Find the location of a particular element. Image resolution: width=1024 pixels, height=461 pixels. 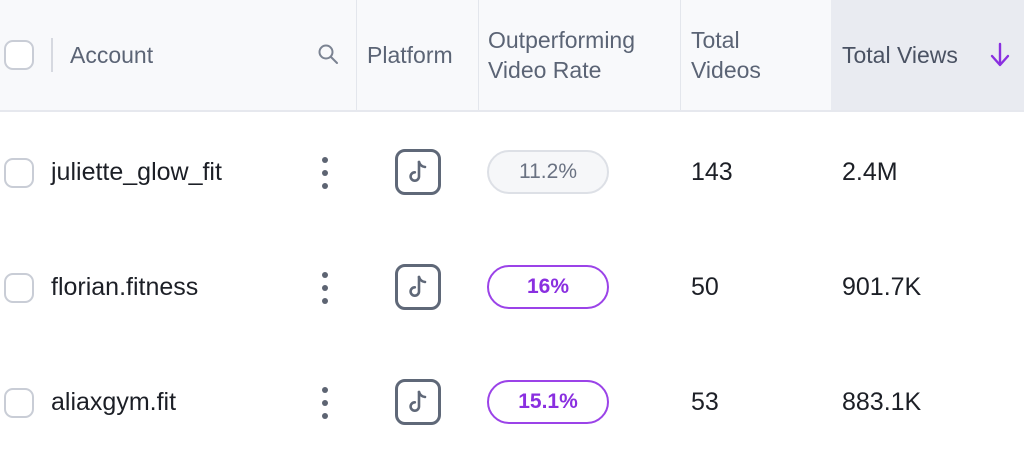

outperforming-rate-badge: 11.2% is located at coordinates (548, 172).